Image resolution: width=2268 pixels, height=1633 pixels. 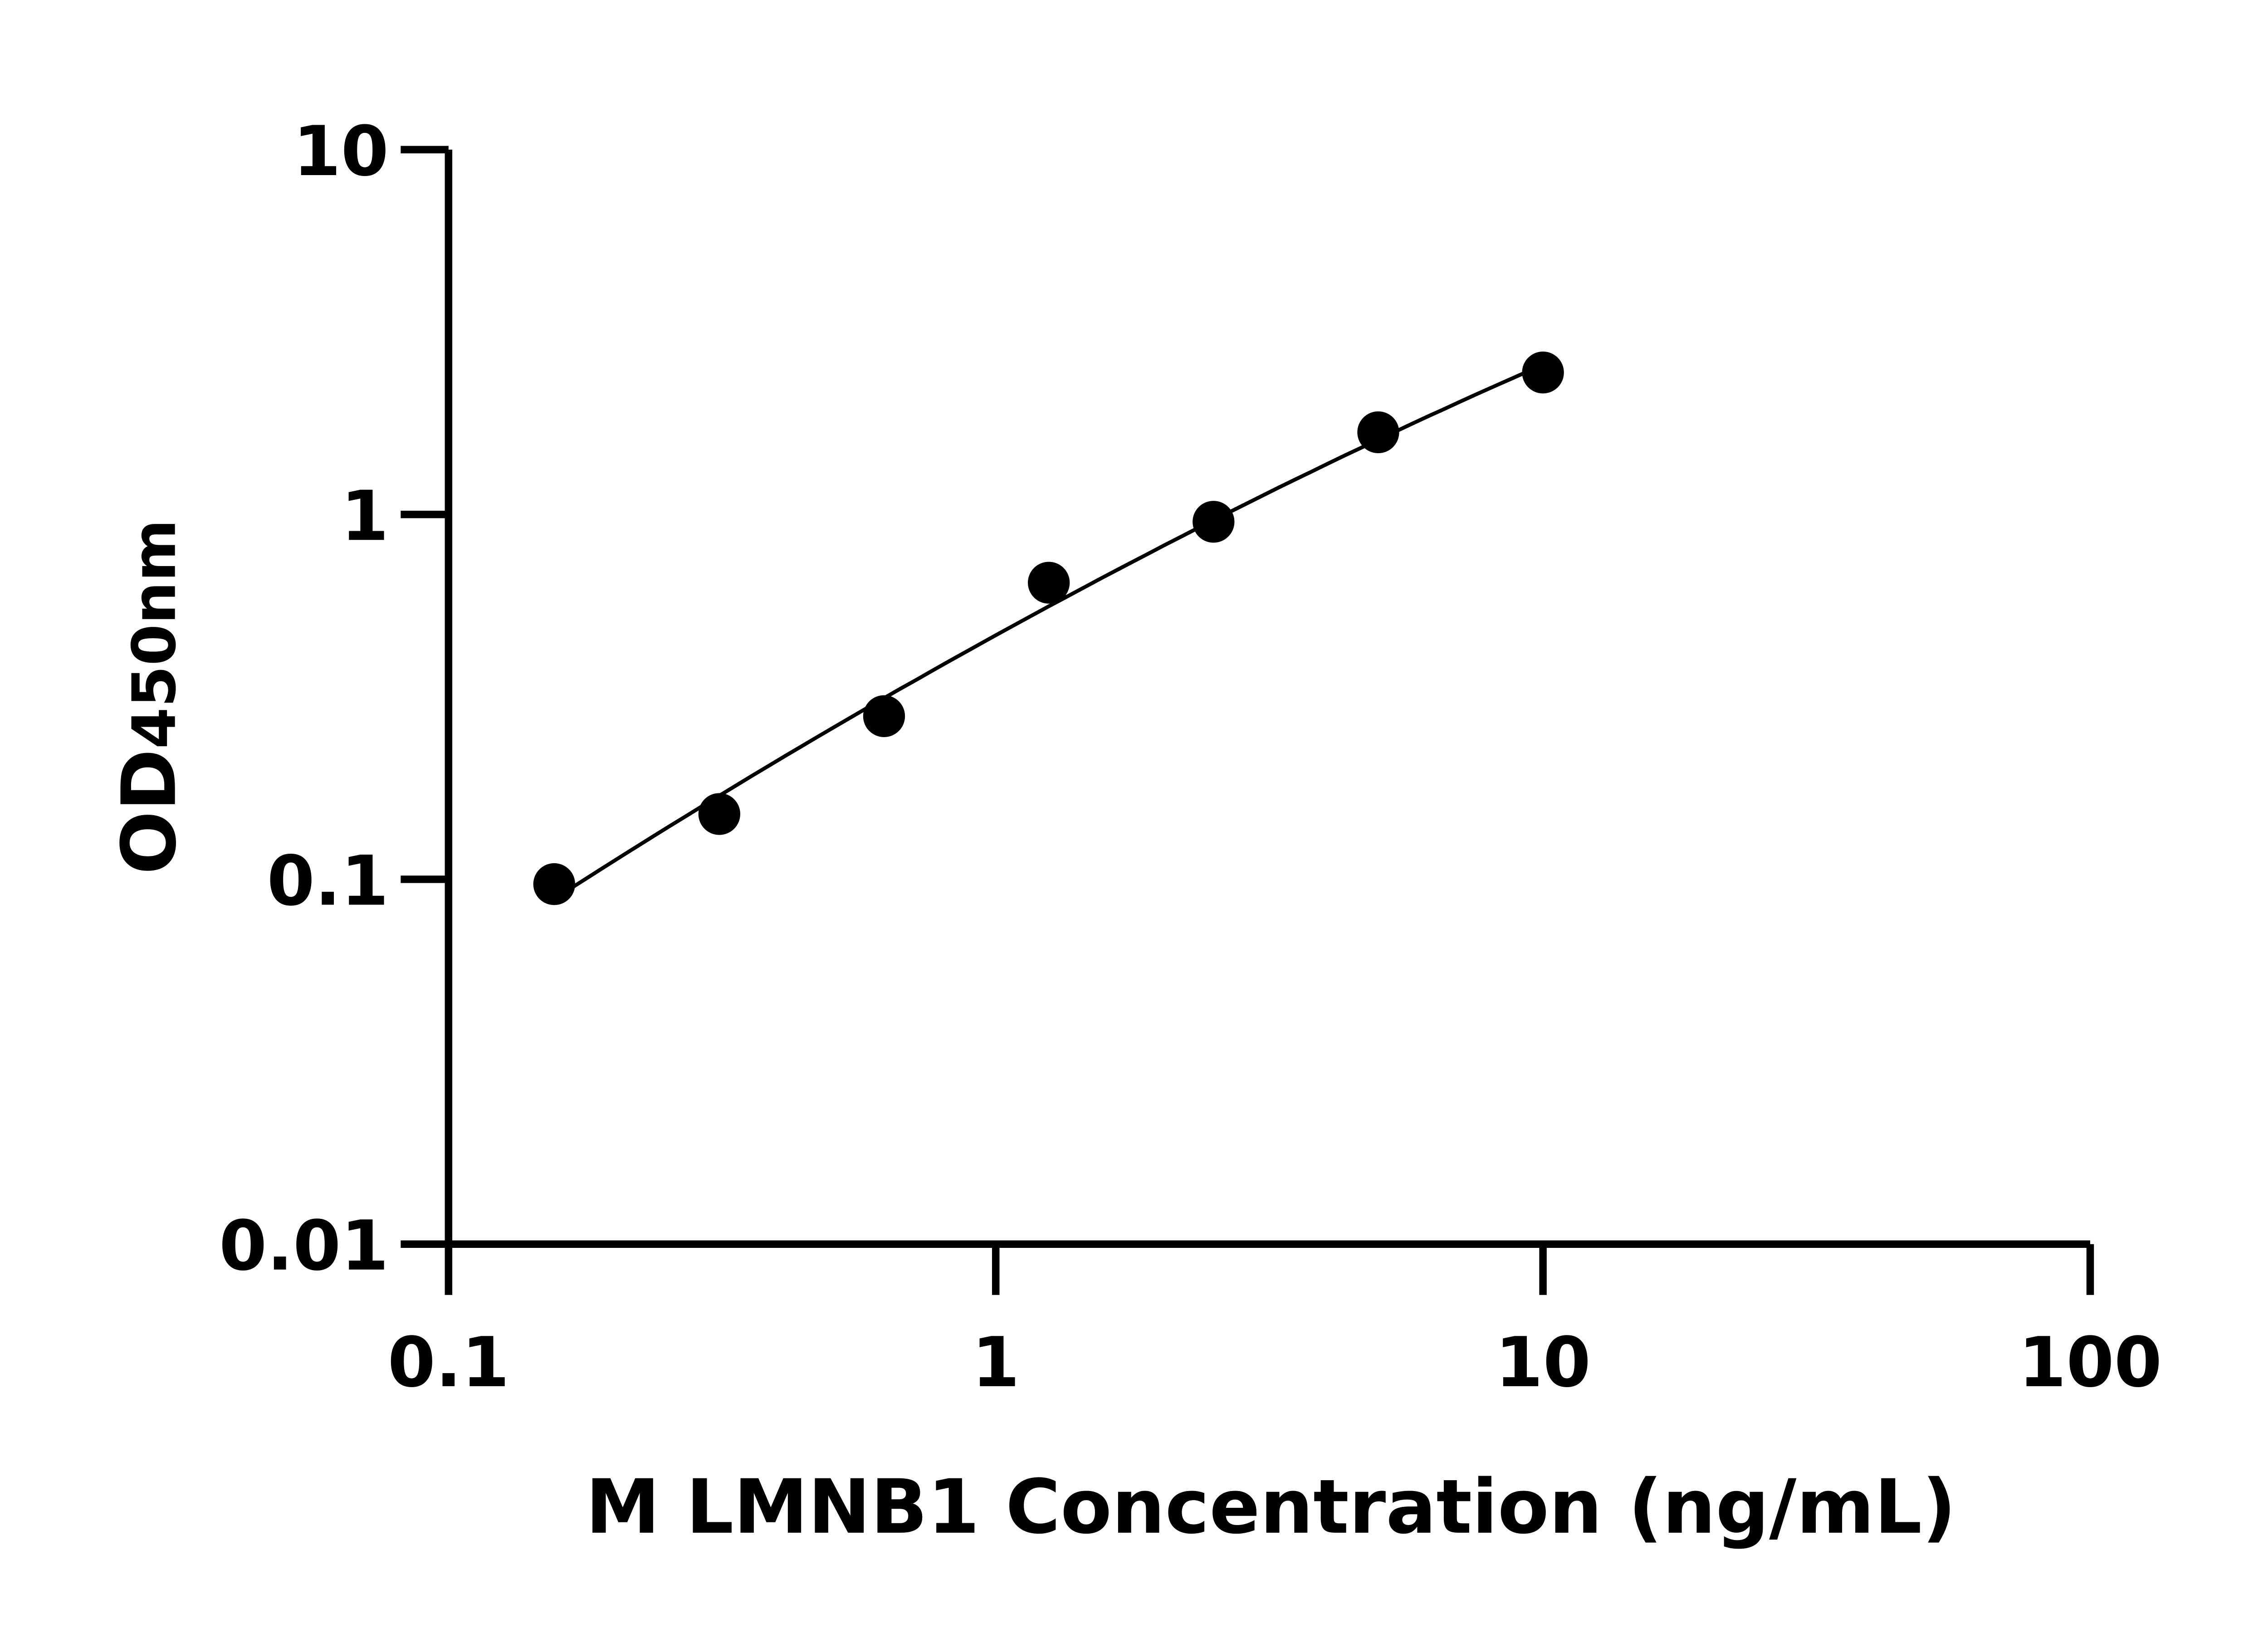 What do you see at coordinates (341, 151) in the screenshot?
I see `y-tick-label: 10` at bounding box center [341, 151].